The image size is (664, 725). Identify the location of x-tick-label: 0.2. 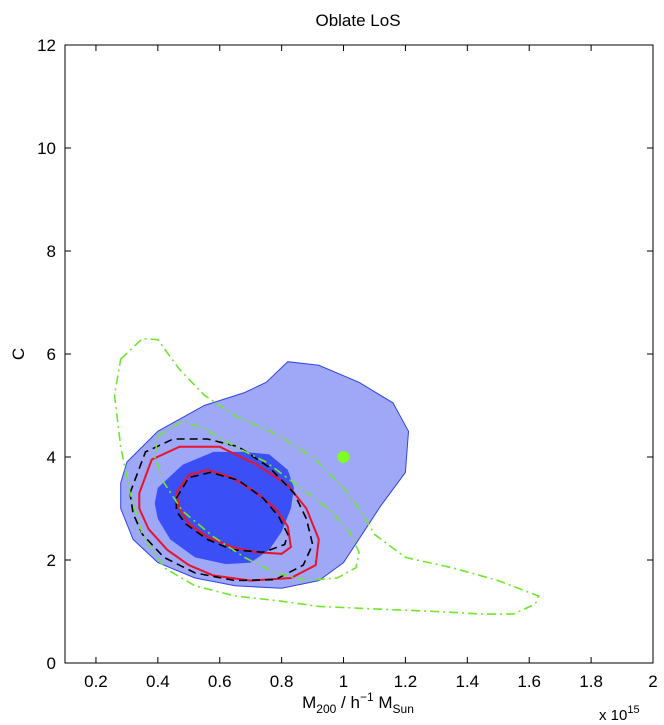
(96, 681).